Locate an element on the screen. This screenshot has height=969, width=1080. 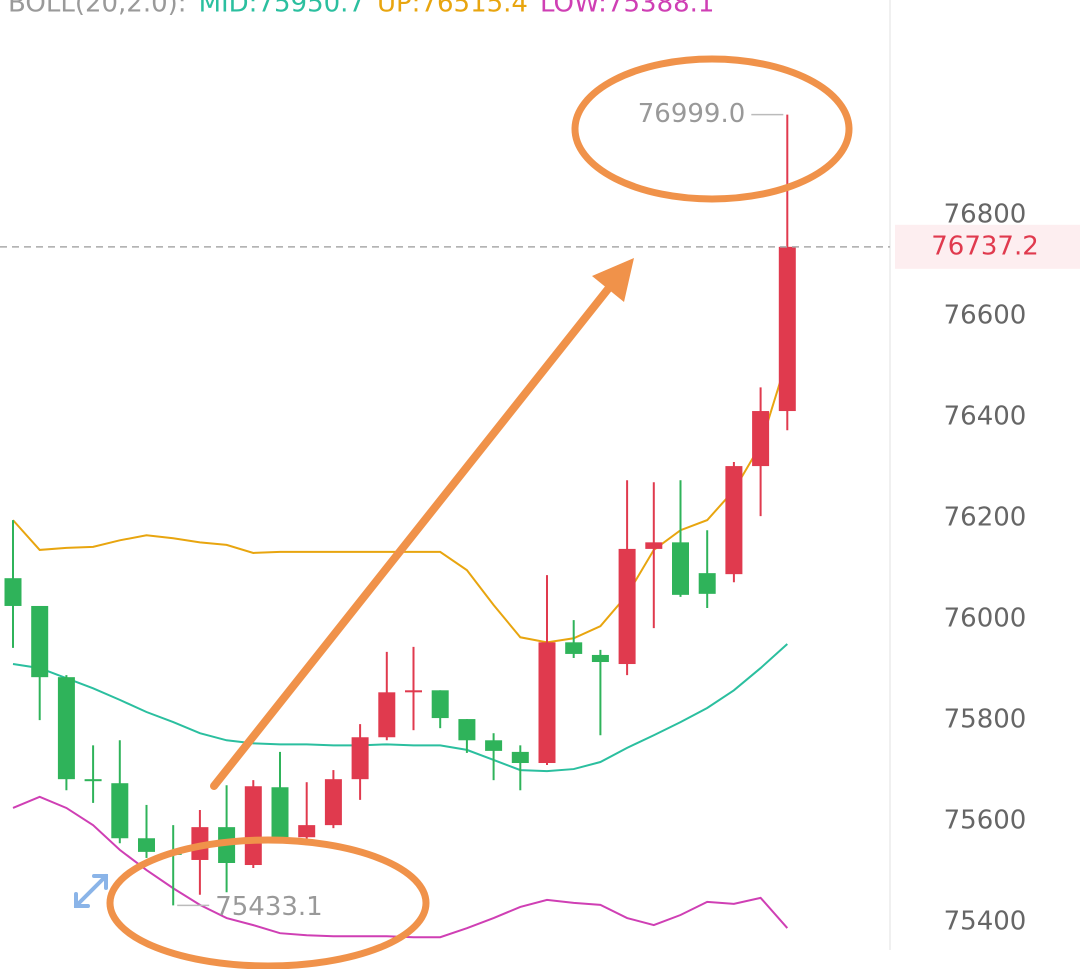
y-tick-label: 76800 is located at coordinates (985, 215).